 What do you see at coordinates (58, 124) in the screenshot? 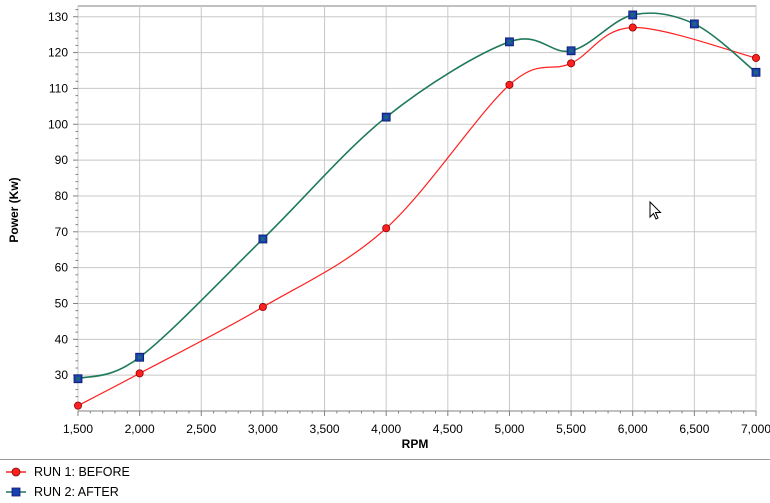
I see `y-tick-label: 100` at bounding box center [58, 124].